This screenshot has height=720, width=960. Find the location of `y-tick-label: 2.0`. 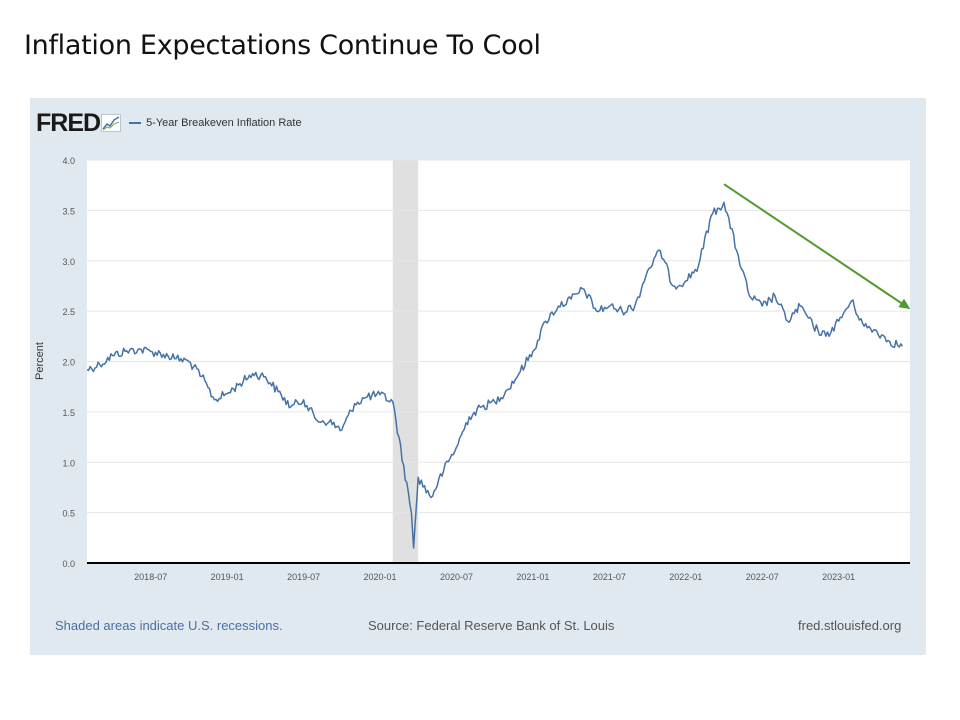

y-tick-label: 2.0 is located at coordinates (68, 363).